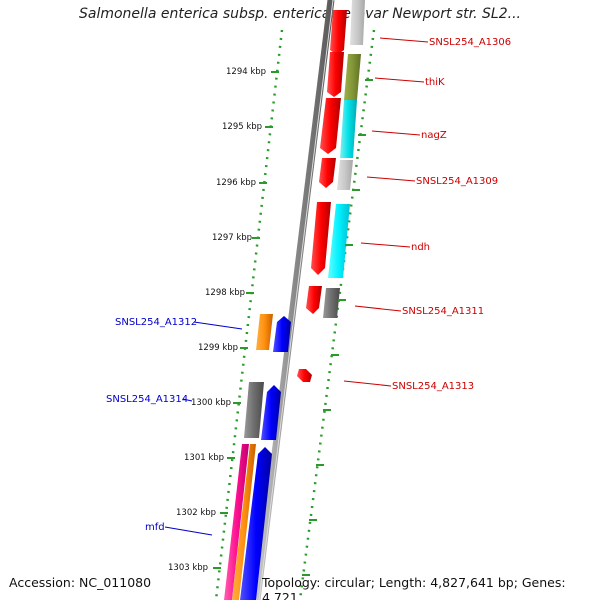  I want to click on ruler-label: 1294 kbp, so click(246, 72).